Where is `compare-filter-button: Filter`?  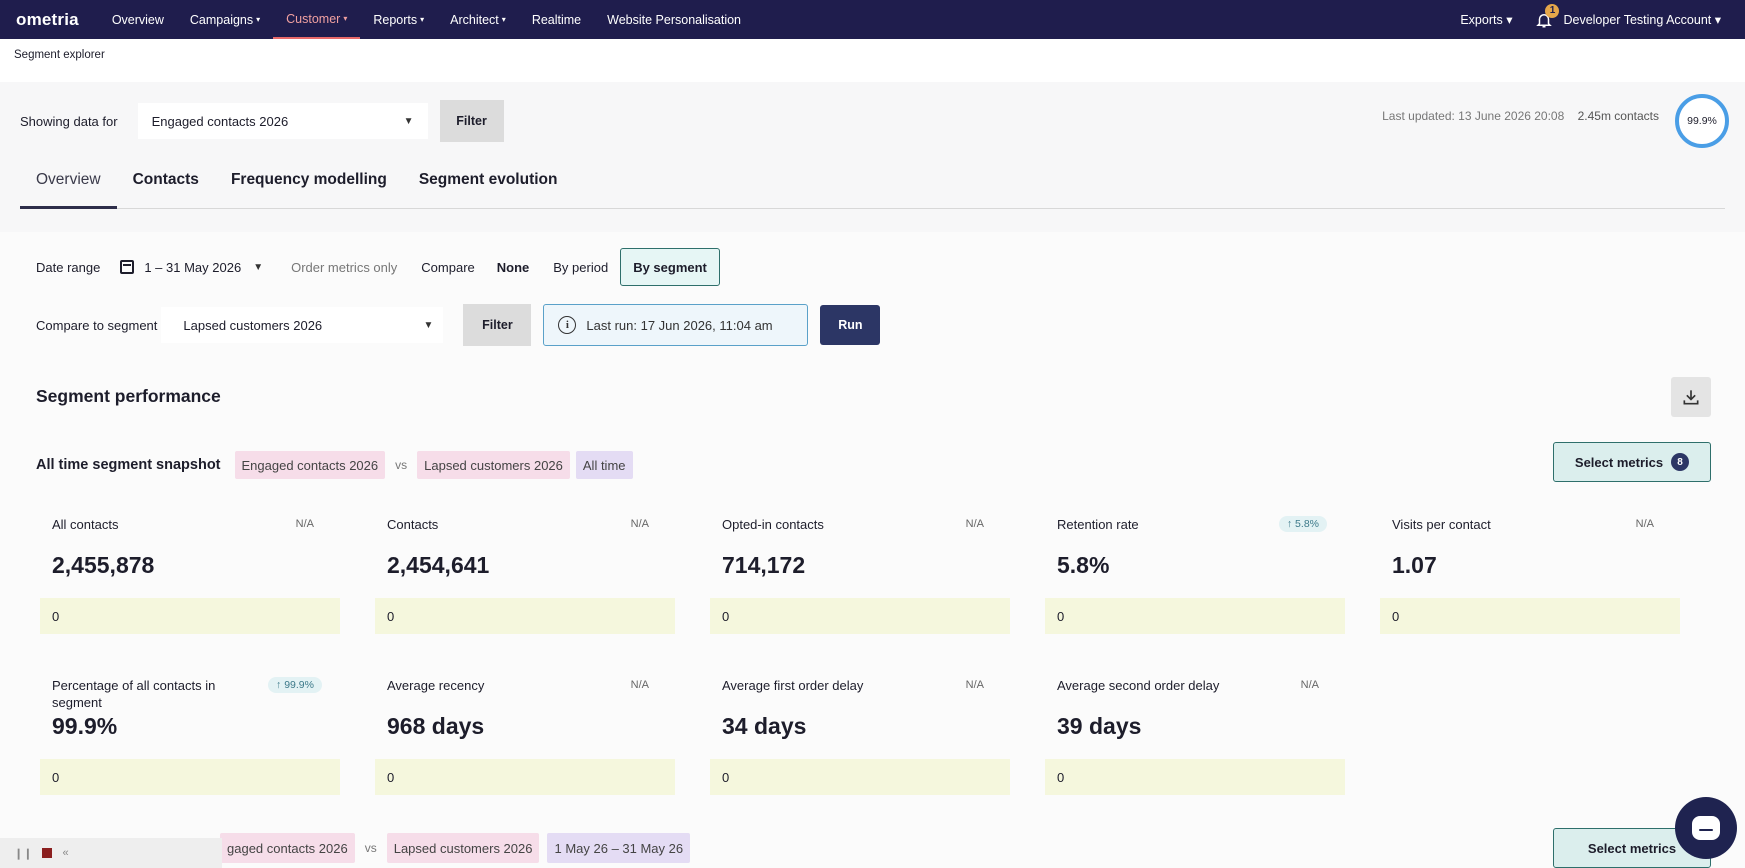
compare-filter-button: Filter is located at coordinates (497, 325).